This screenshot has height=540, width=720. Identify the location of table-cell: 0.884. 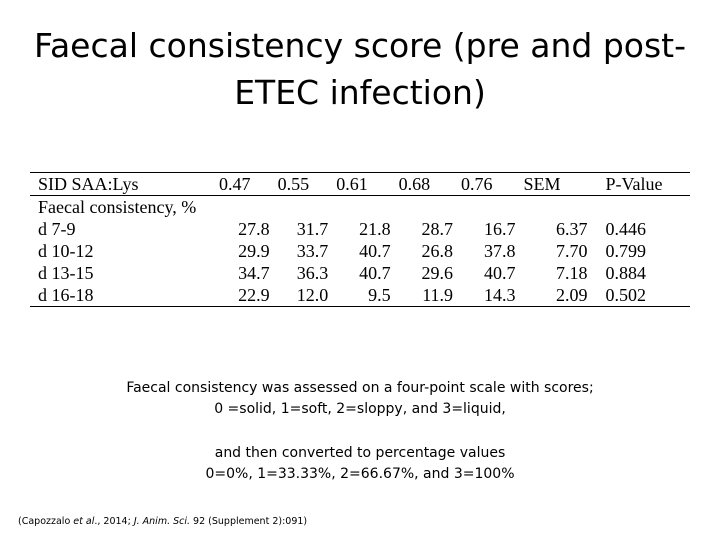
(626, 273).